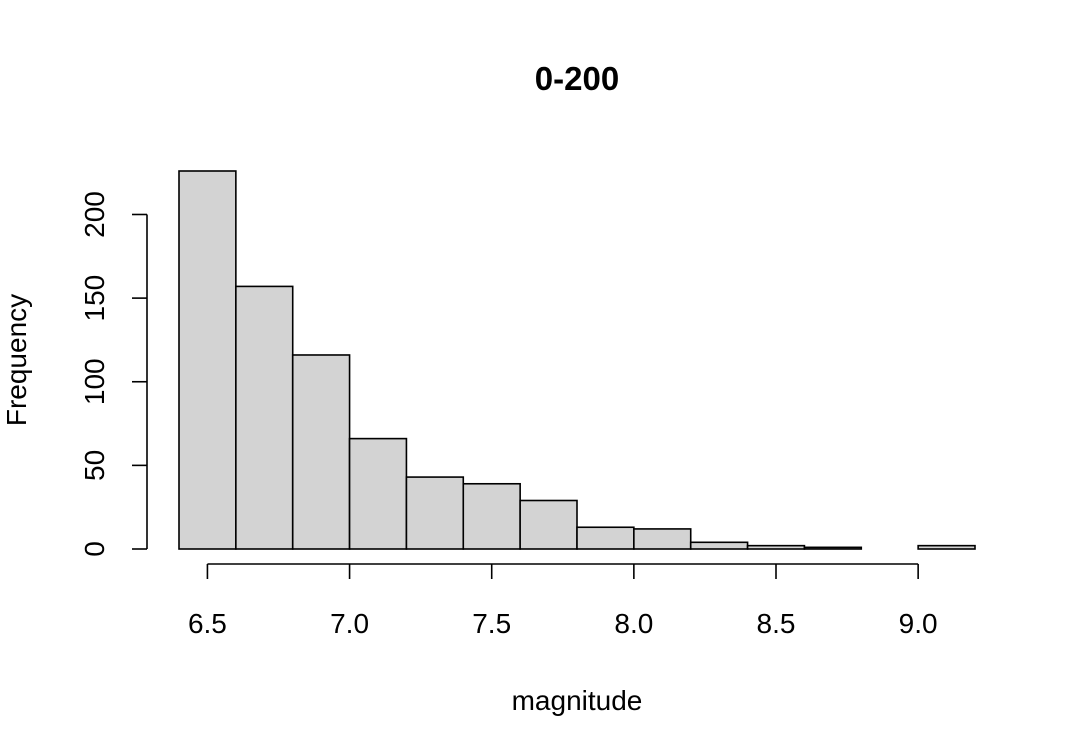 Image resolution: width=1082 pixels, height=754 pixels. I want to click on y-tick-label: 100, so click(94, 381).